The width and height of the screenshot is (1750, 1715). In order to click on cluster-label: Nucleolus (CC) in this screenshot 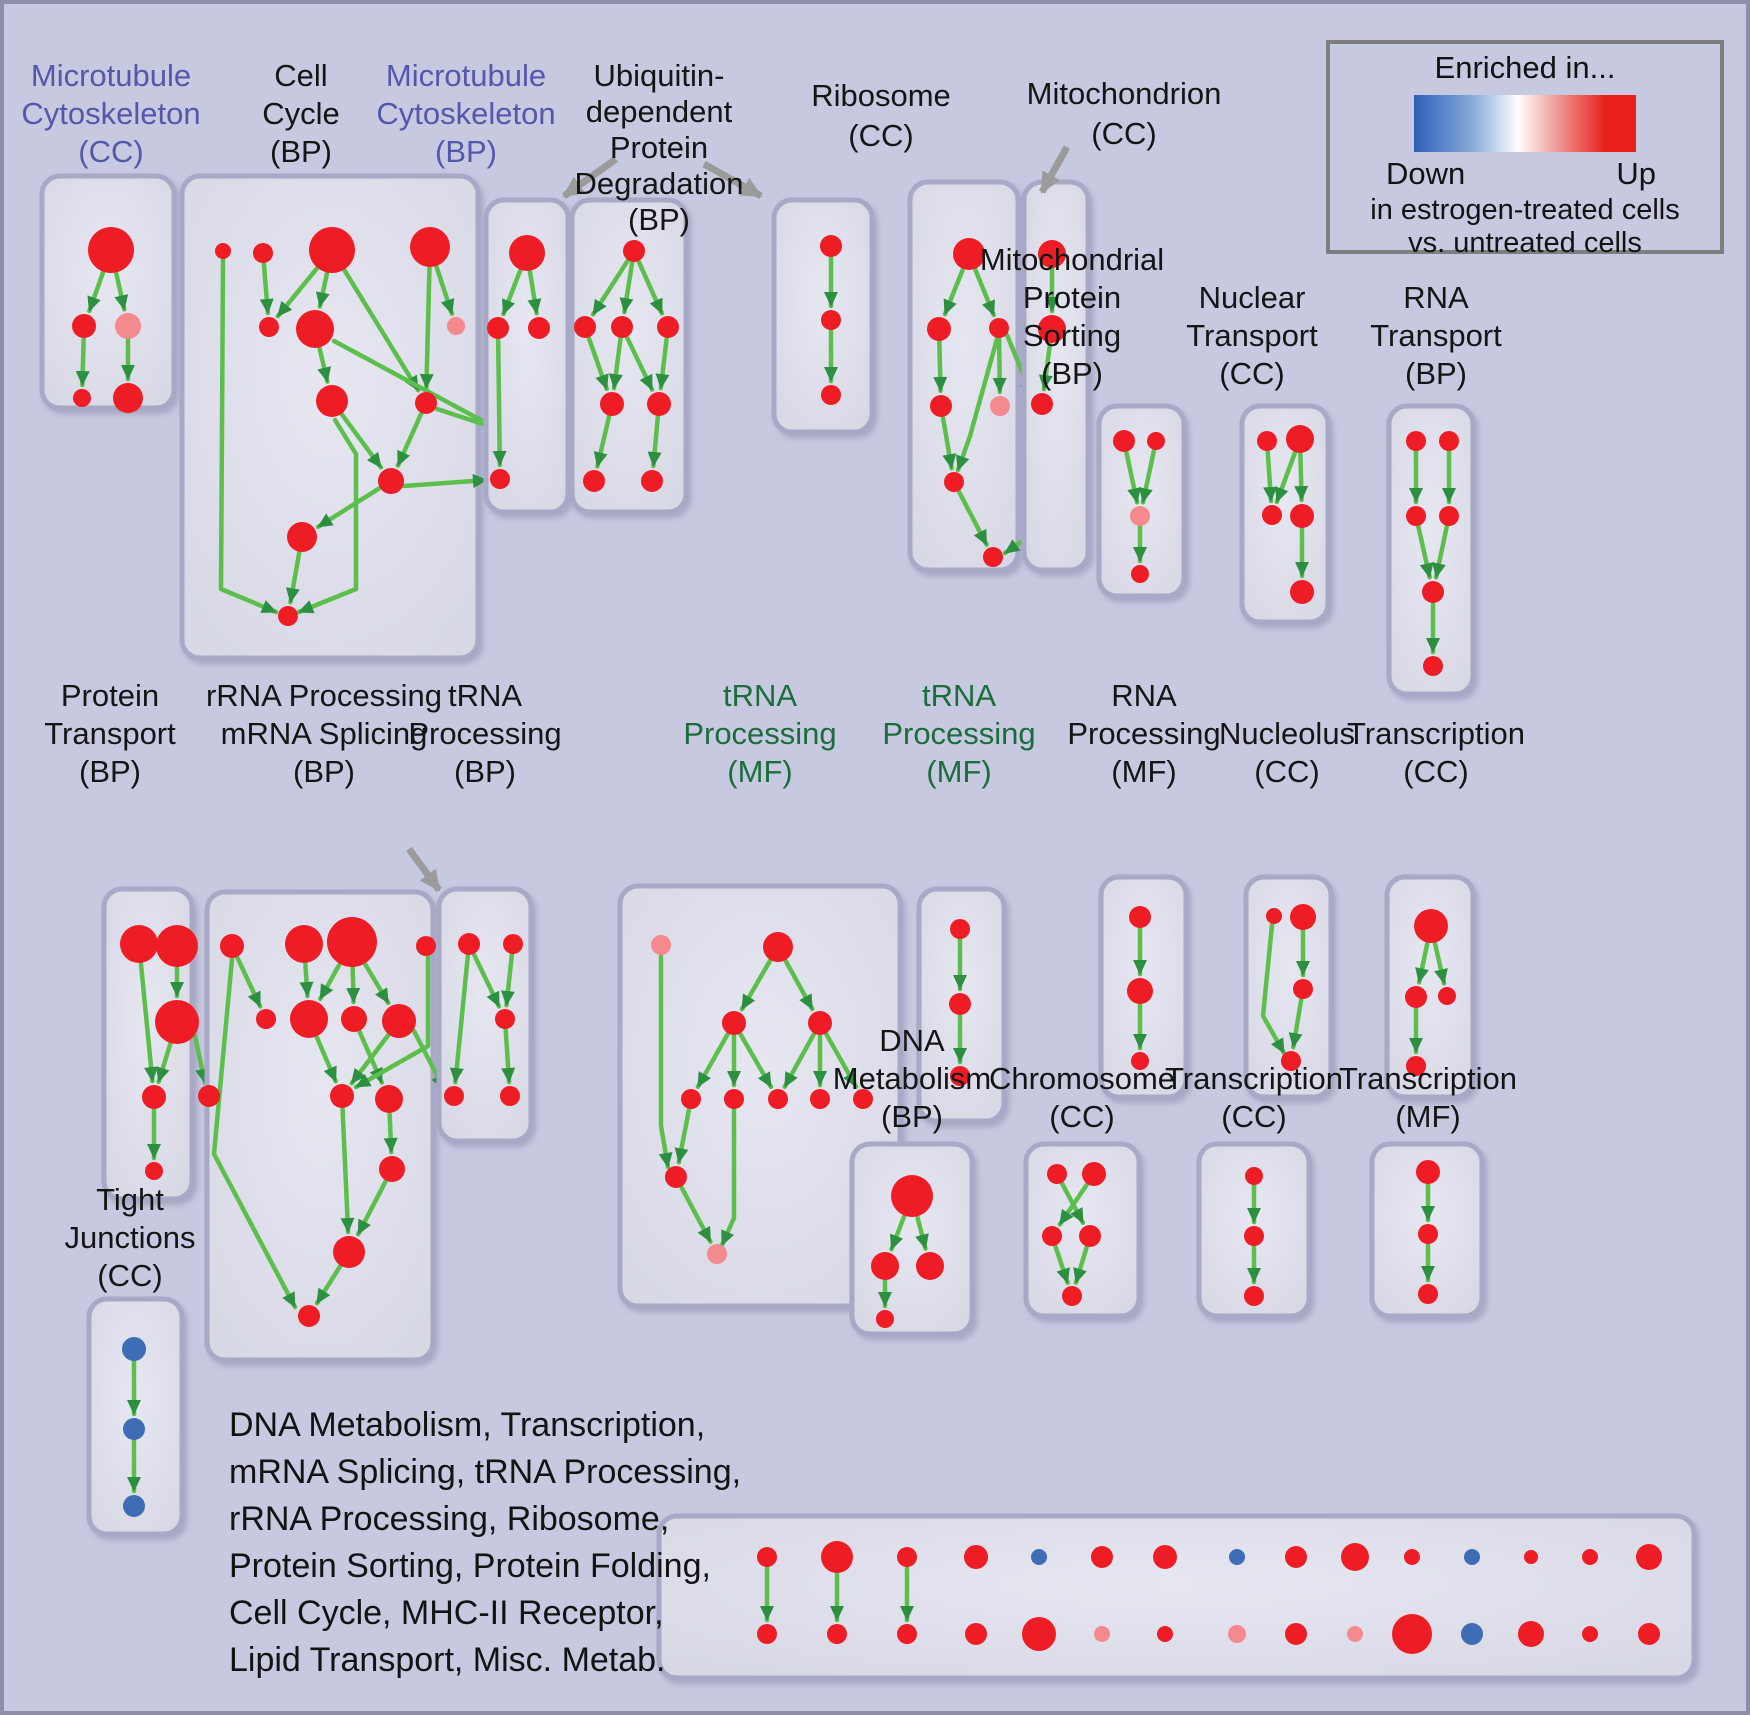, I will do `click(1287, 752)`.